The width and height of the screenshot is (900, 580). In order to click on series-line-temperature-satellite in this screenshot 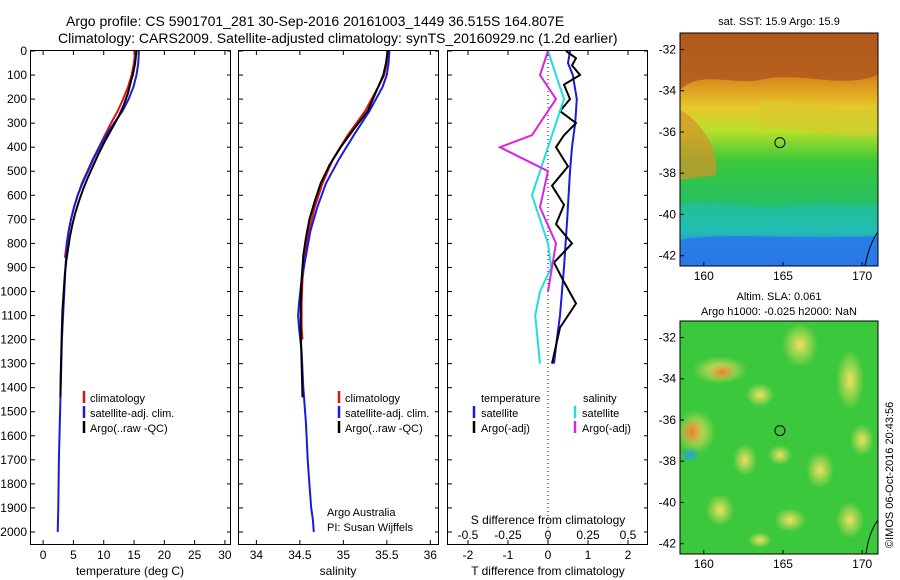, I will do `click(565, 207)`.